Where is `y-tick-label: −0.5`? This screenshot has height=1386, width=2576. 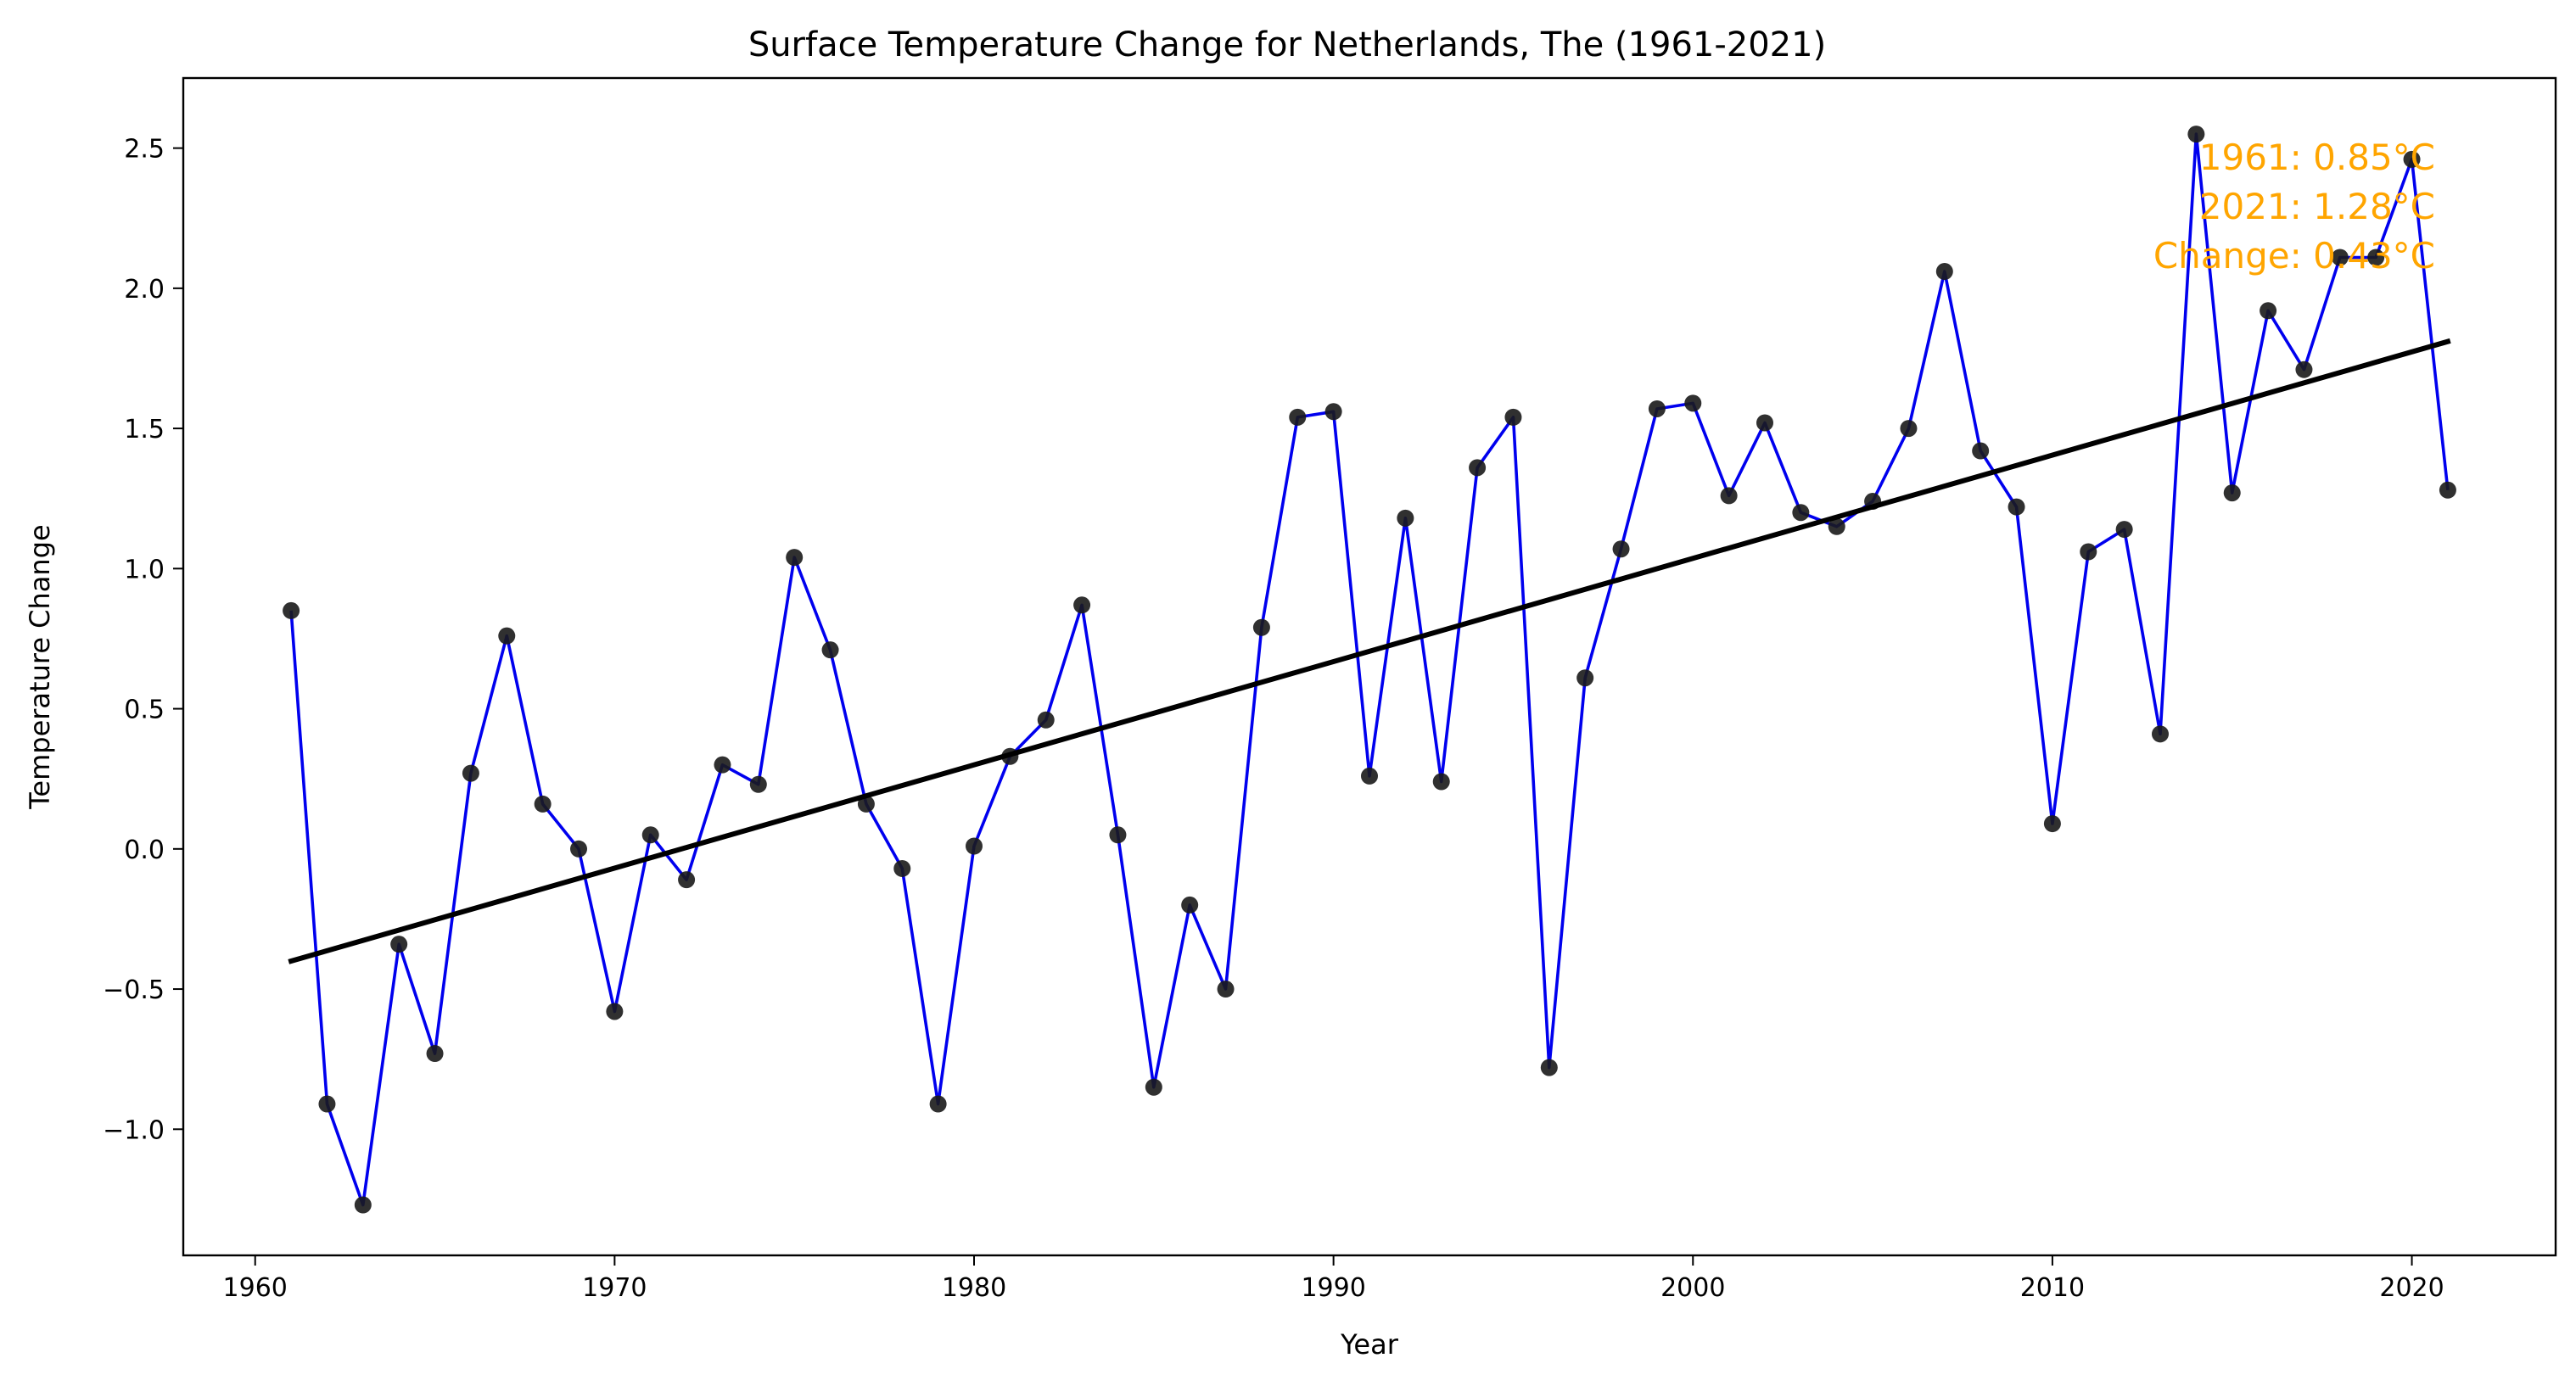
y-tick-label: −0.5 is located at coordinates (134, 990).